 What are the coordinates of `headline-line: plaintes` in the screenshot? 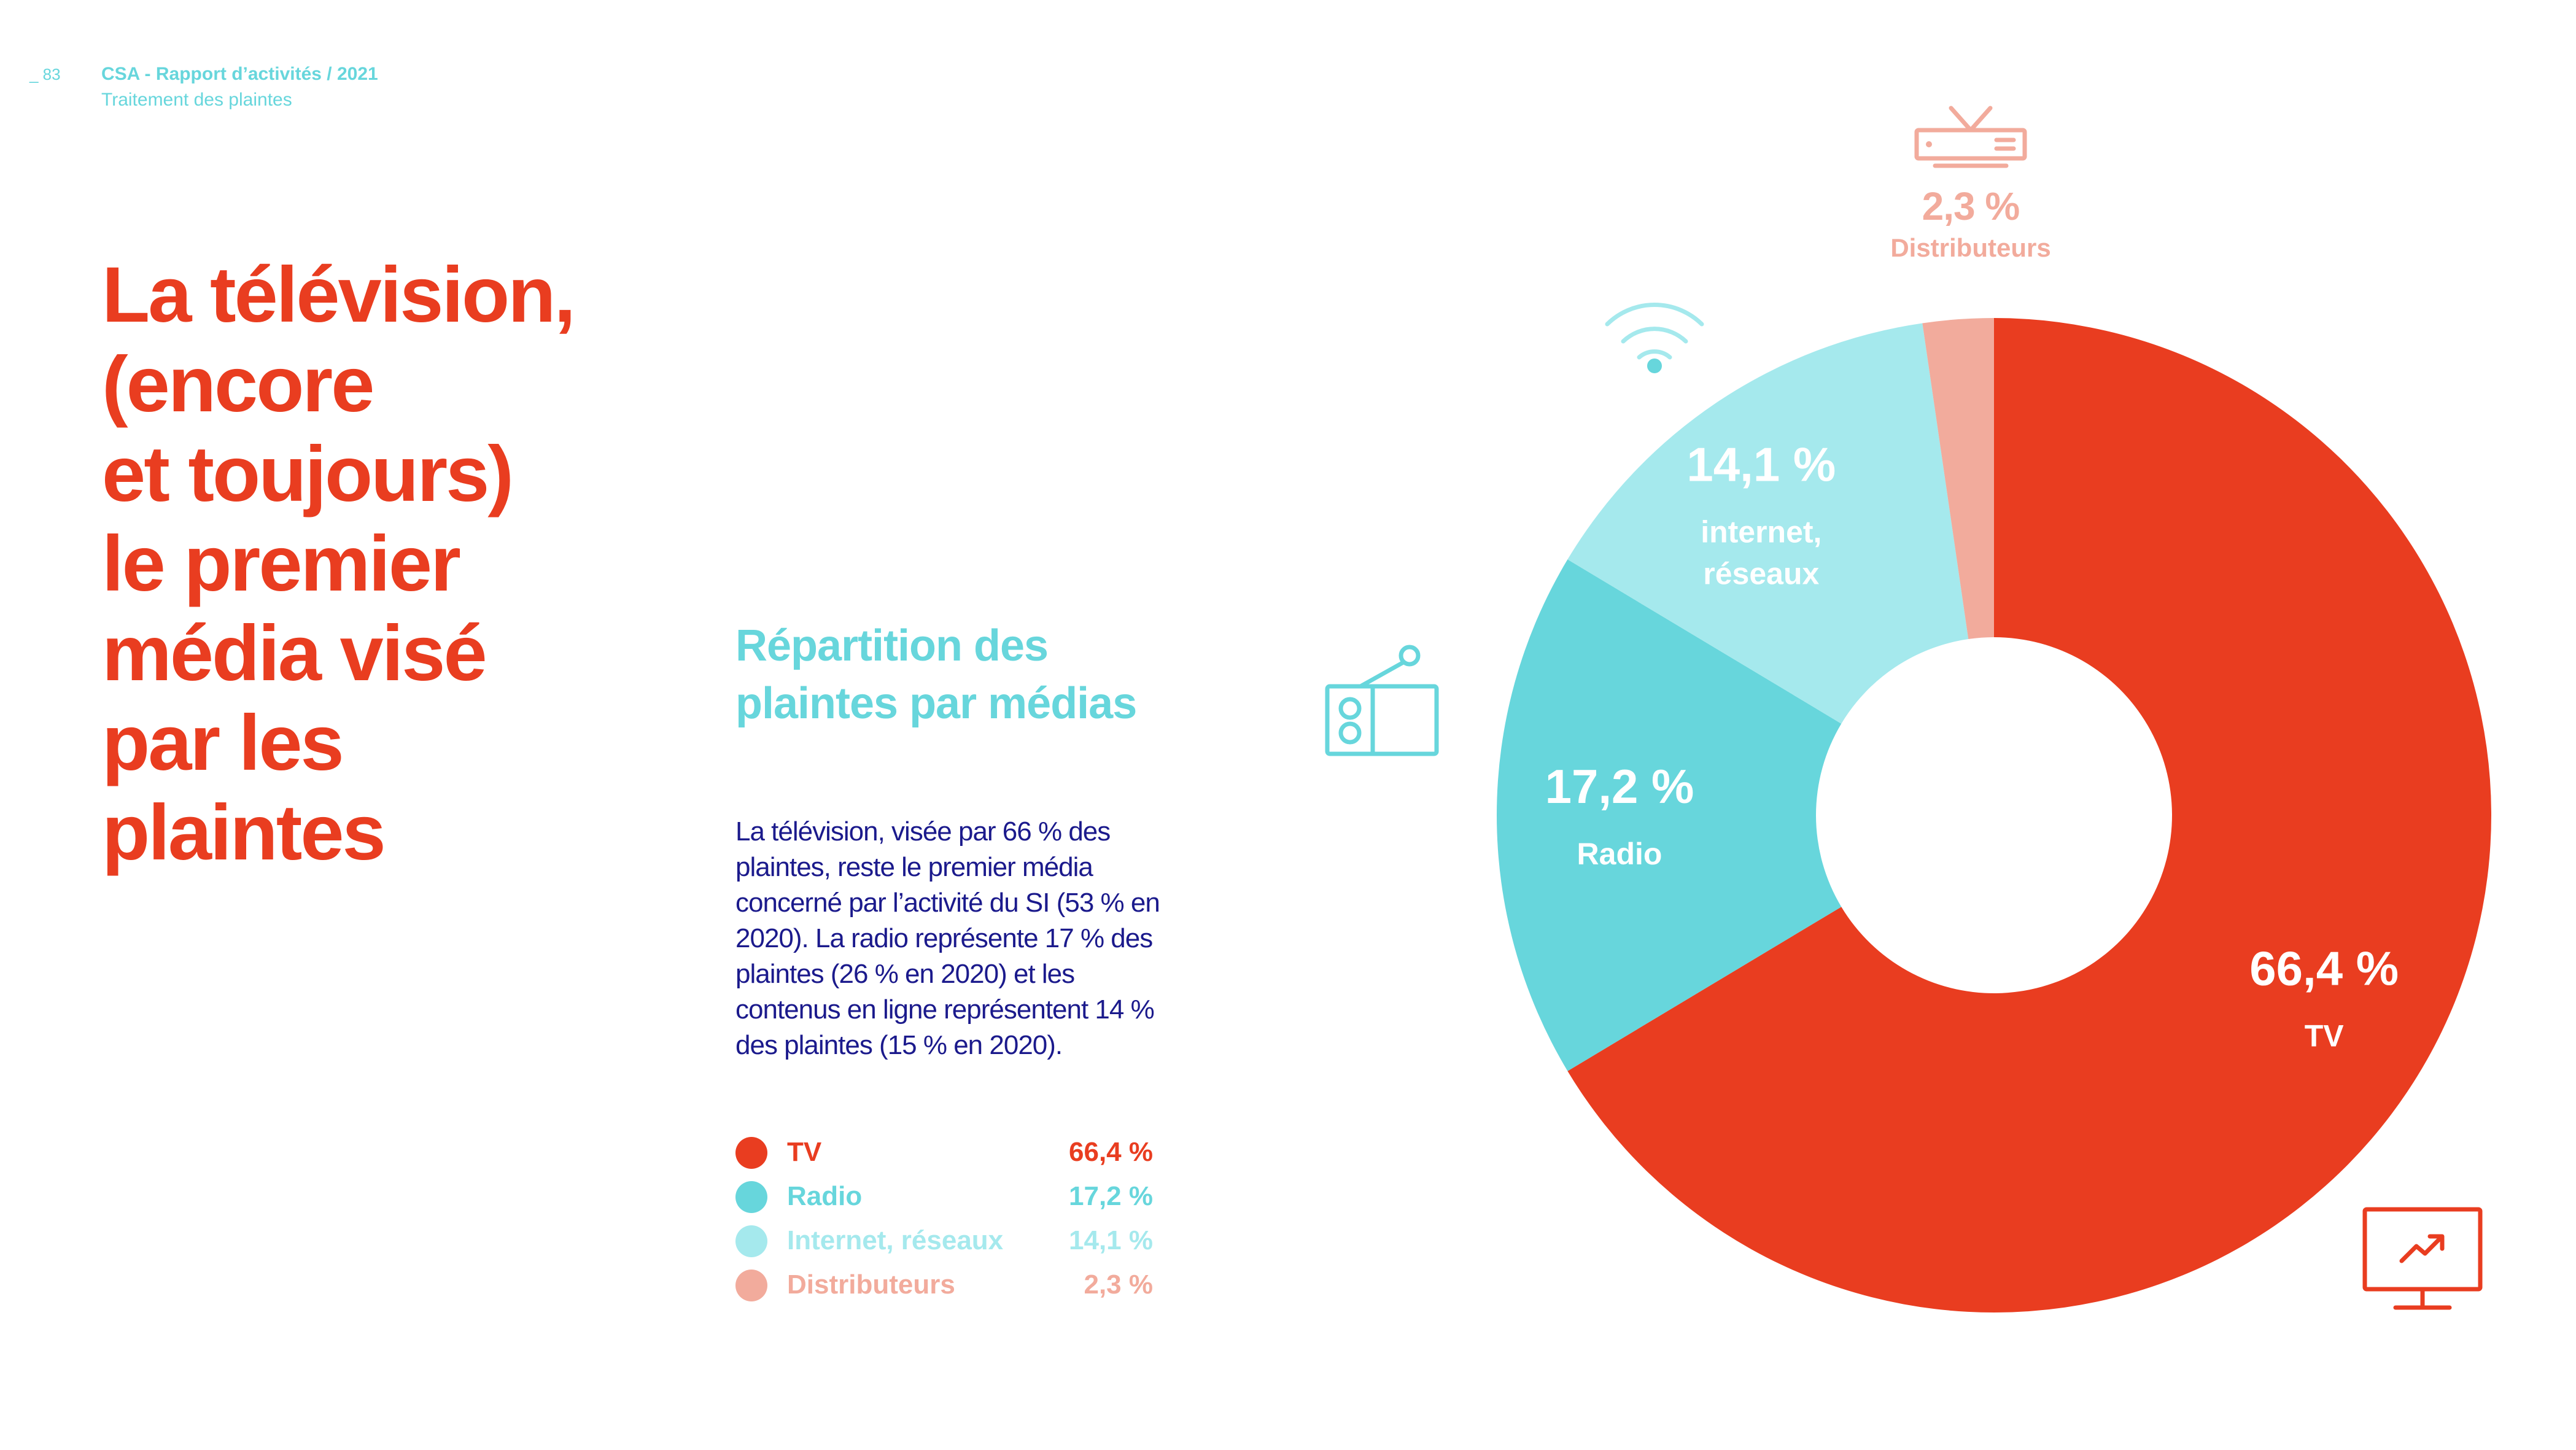 It's located at (244, 833).